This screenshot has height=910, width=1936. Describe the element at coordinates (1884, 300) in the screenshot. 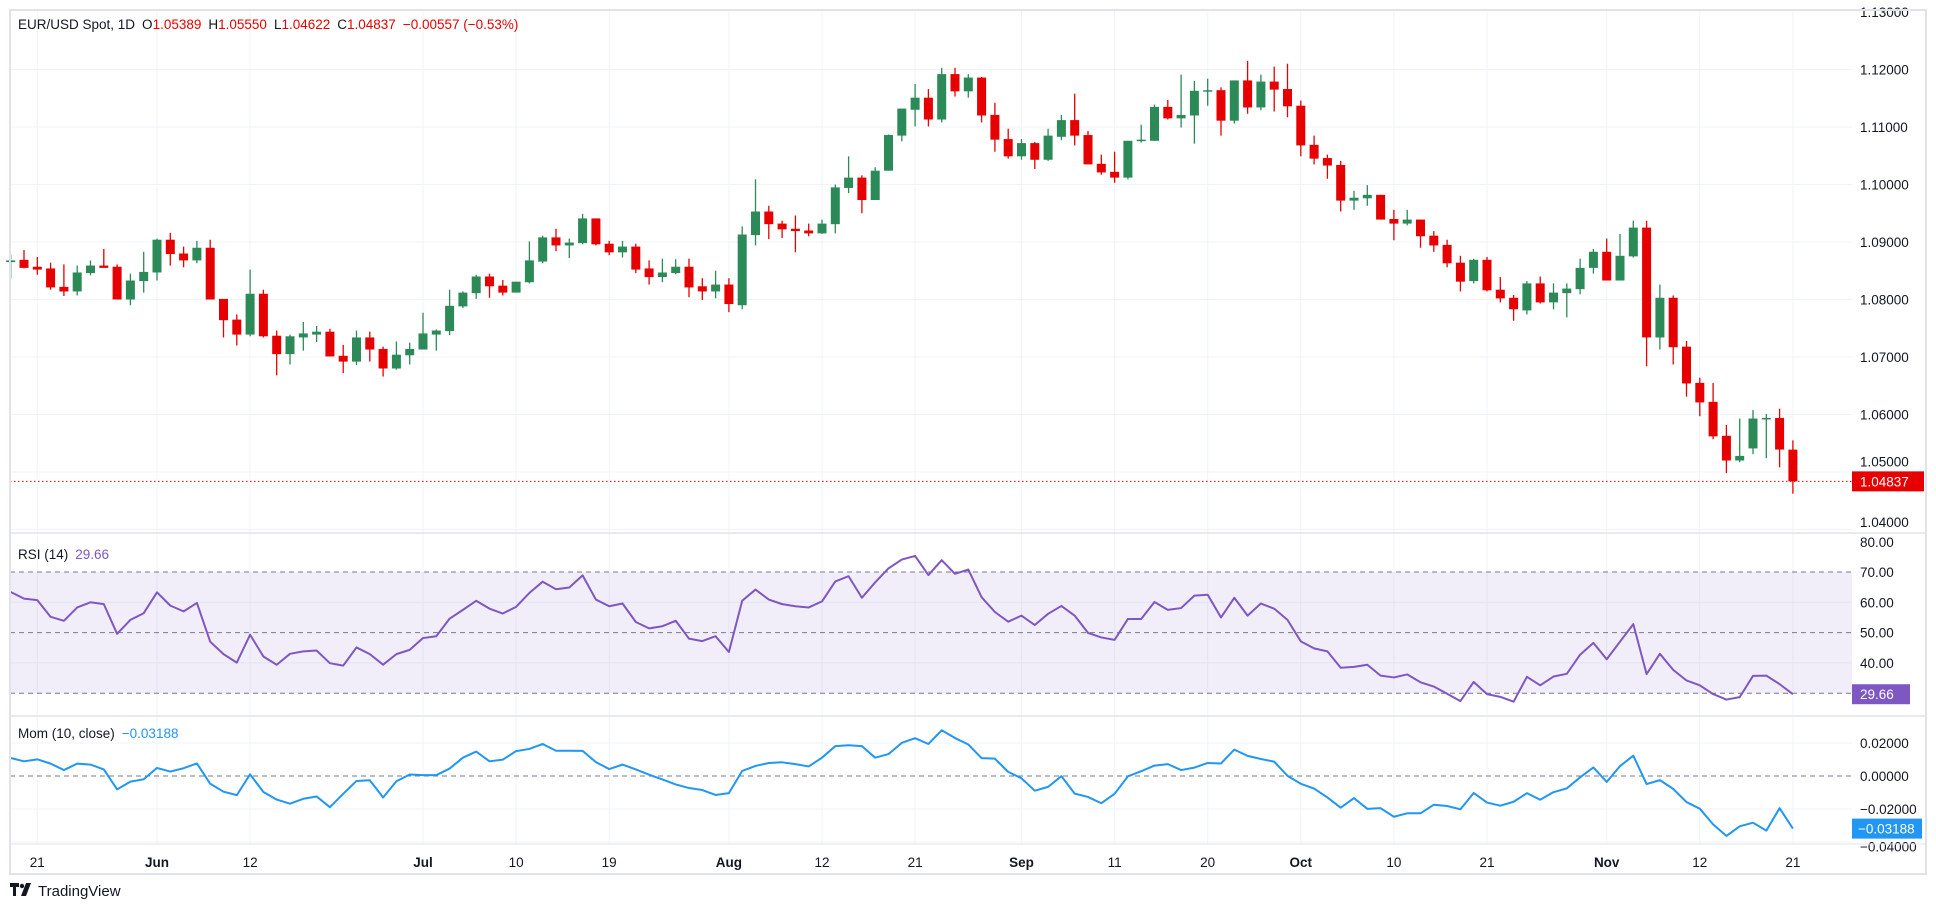

I see `price-axis-label: 1.08000` at that location.